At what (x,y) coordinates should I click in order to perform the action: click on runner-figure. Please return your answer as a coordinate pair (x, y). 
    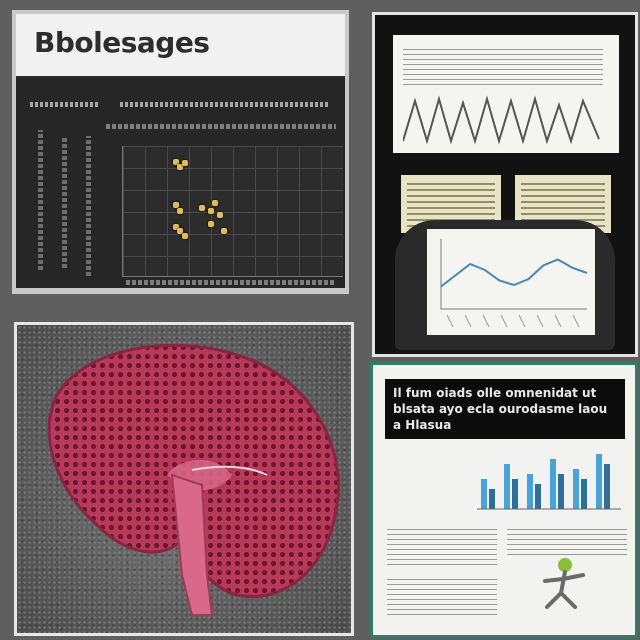
    Looking at the image, I should click on (564, 583).